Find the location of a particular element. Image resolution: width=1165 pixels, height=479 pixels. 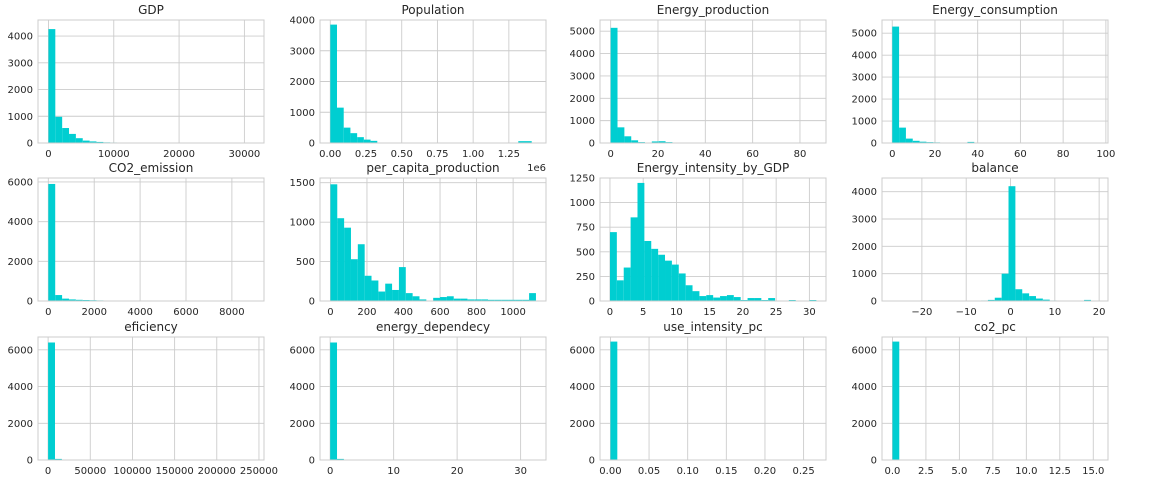

chart-title: eficiency is located at coordinates (151, 327).